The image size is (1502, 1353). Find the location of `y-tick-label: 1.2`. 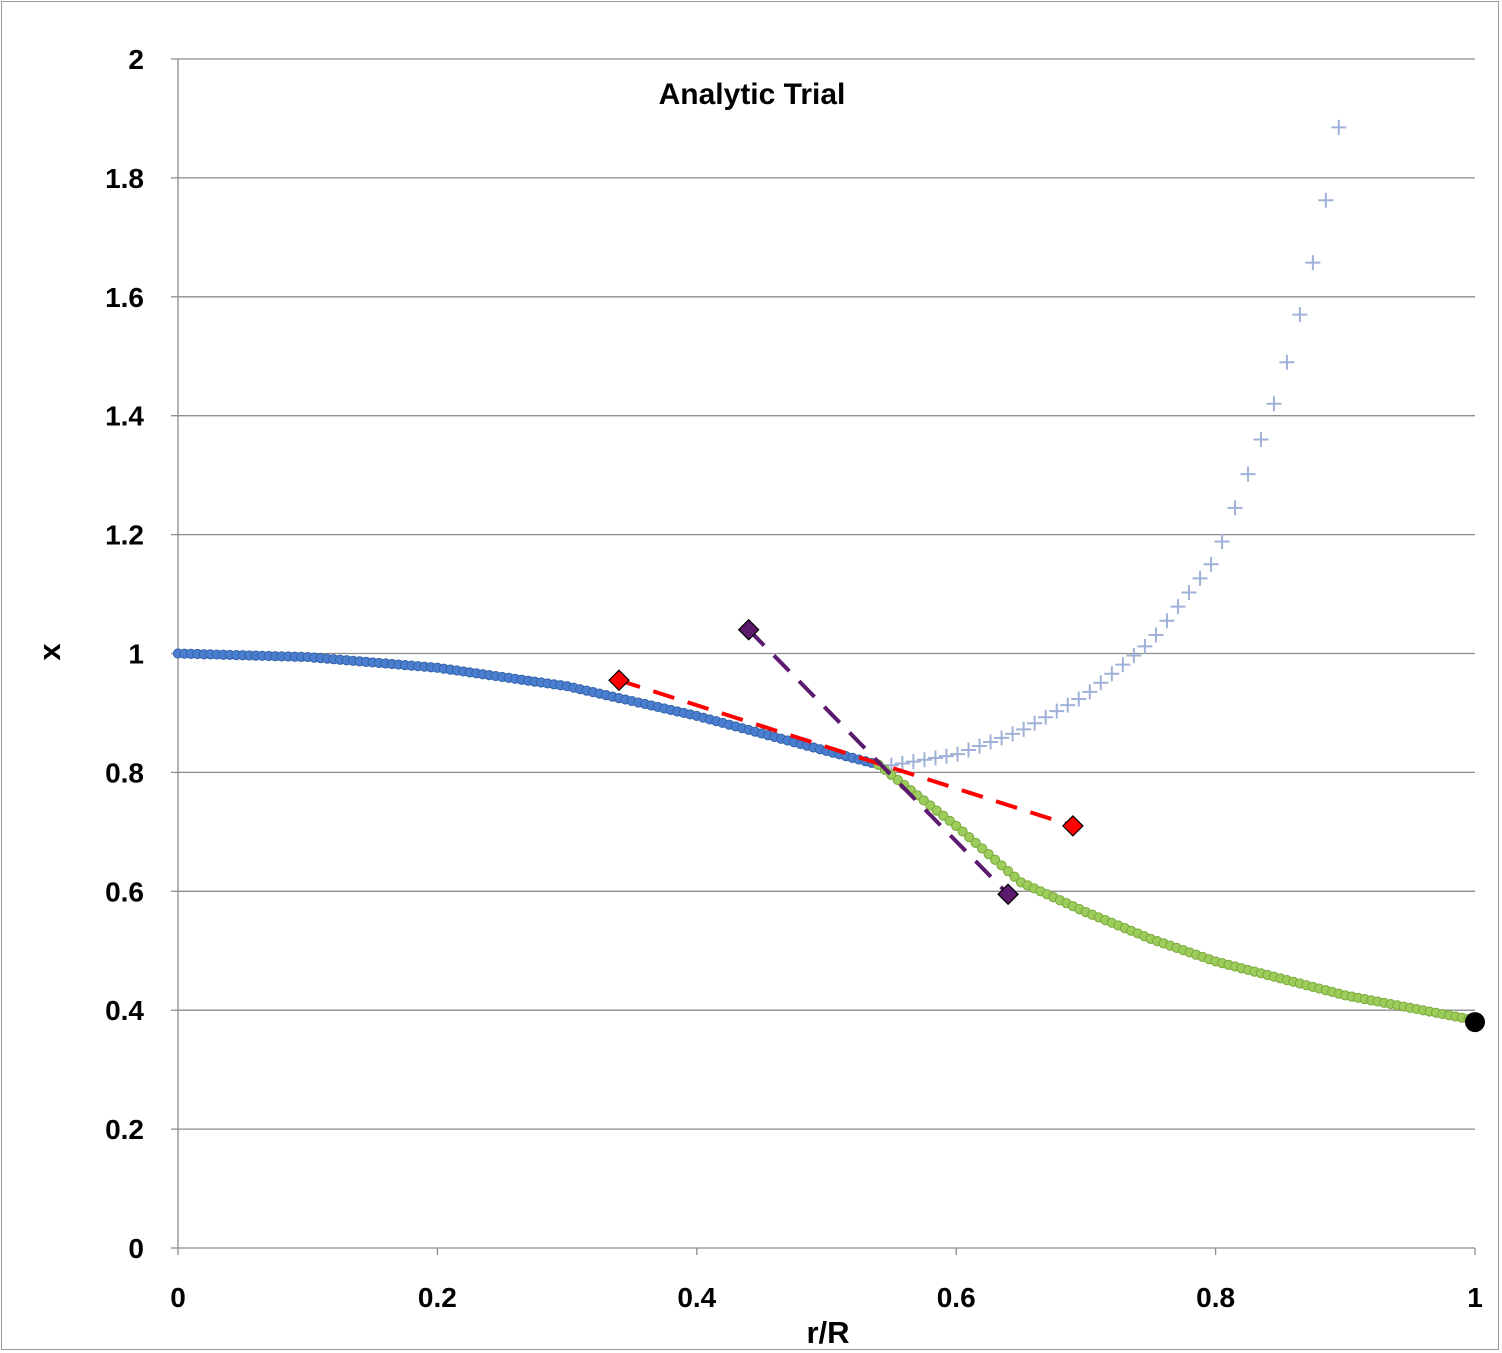

y-tick-label: 1.2 is located at coordinates (124, 535).